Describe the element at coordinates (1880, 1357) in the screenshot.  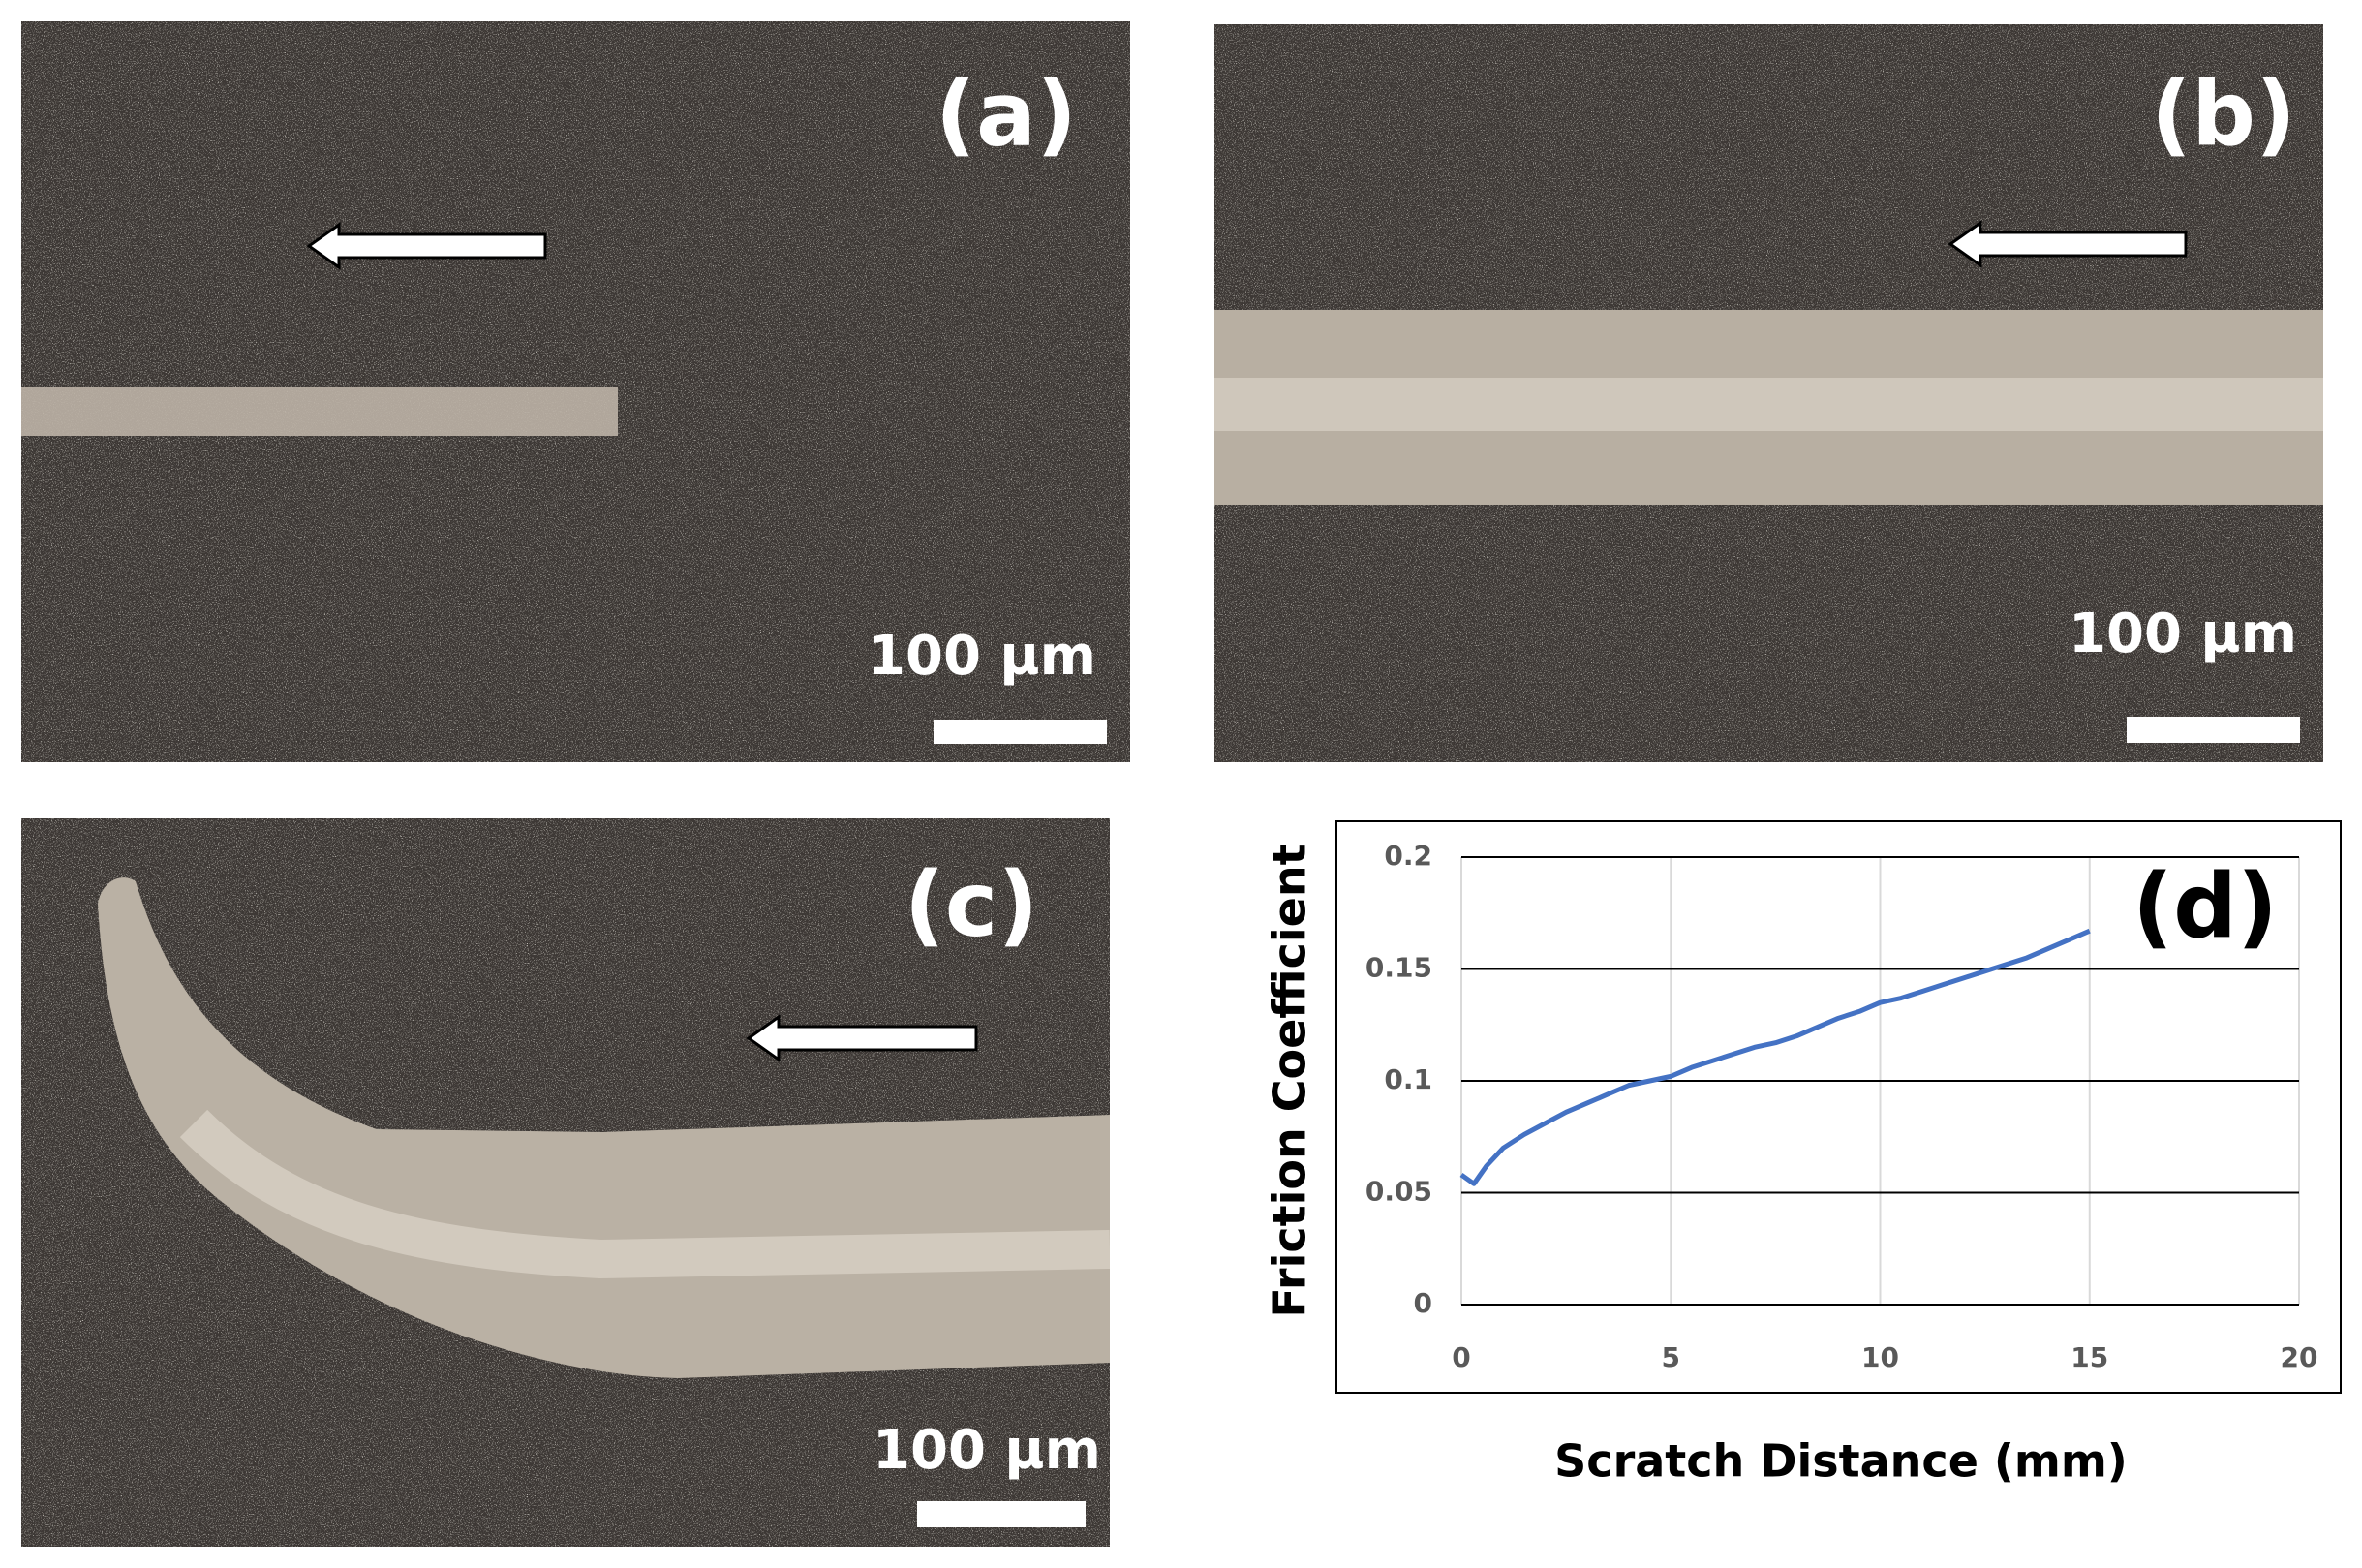
I see `x-tick-label: 10` at that location.